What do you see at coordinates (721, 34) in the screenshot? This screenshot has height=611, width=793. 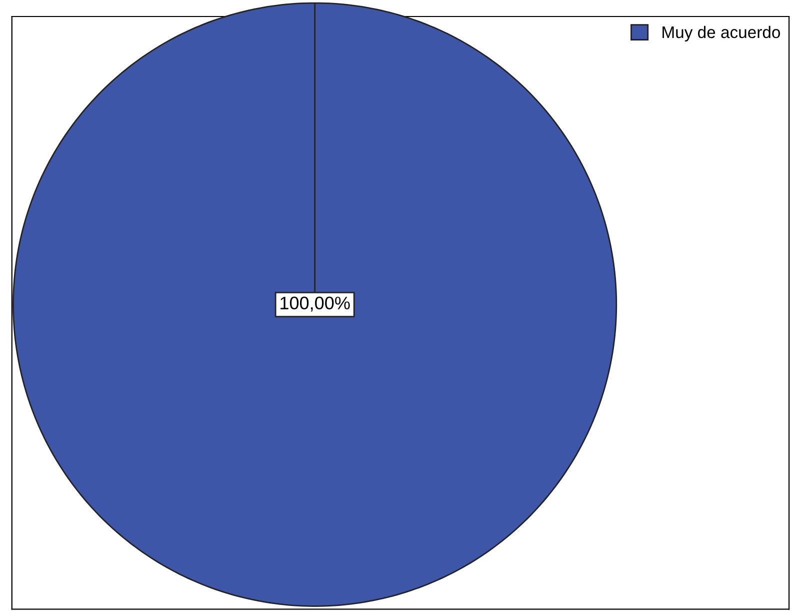 I see `legend-label: Muy de acuerdo` at bounding box center [721, 34].